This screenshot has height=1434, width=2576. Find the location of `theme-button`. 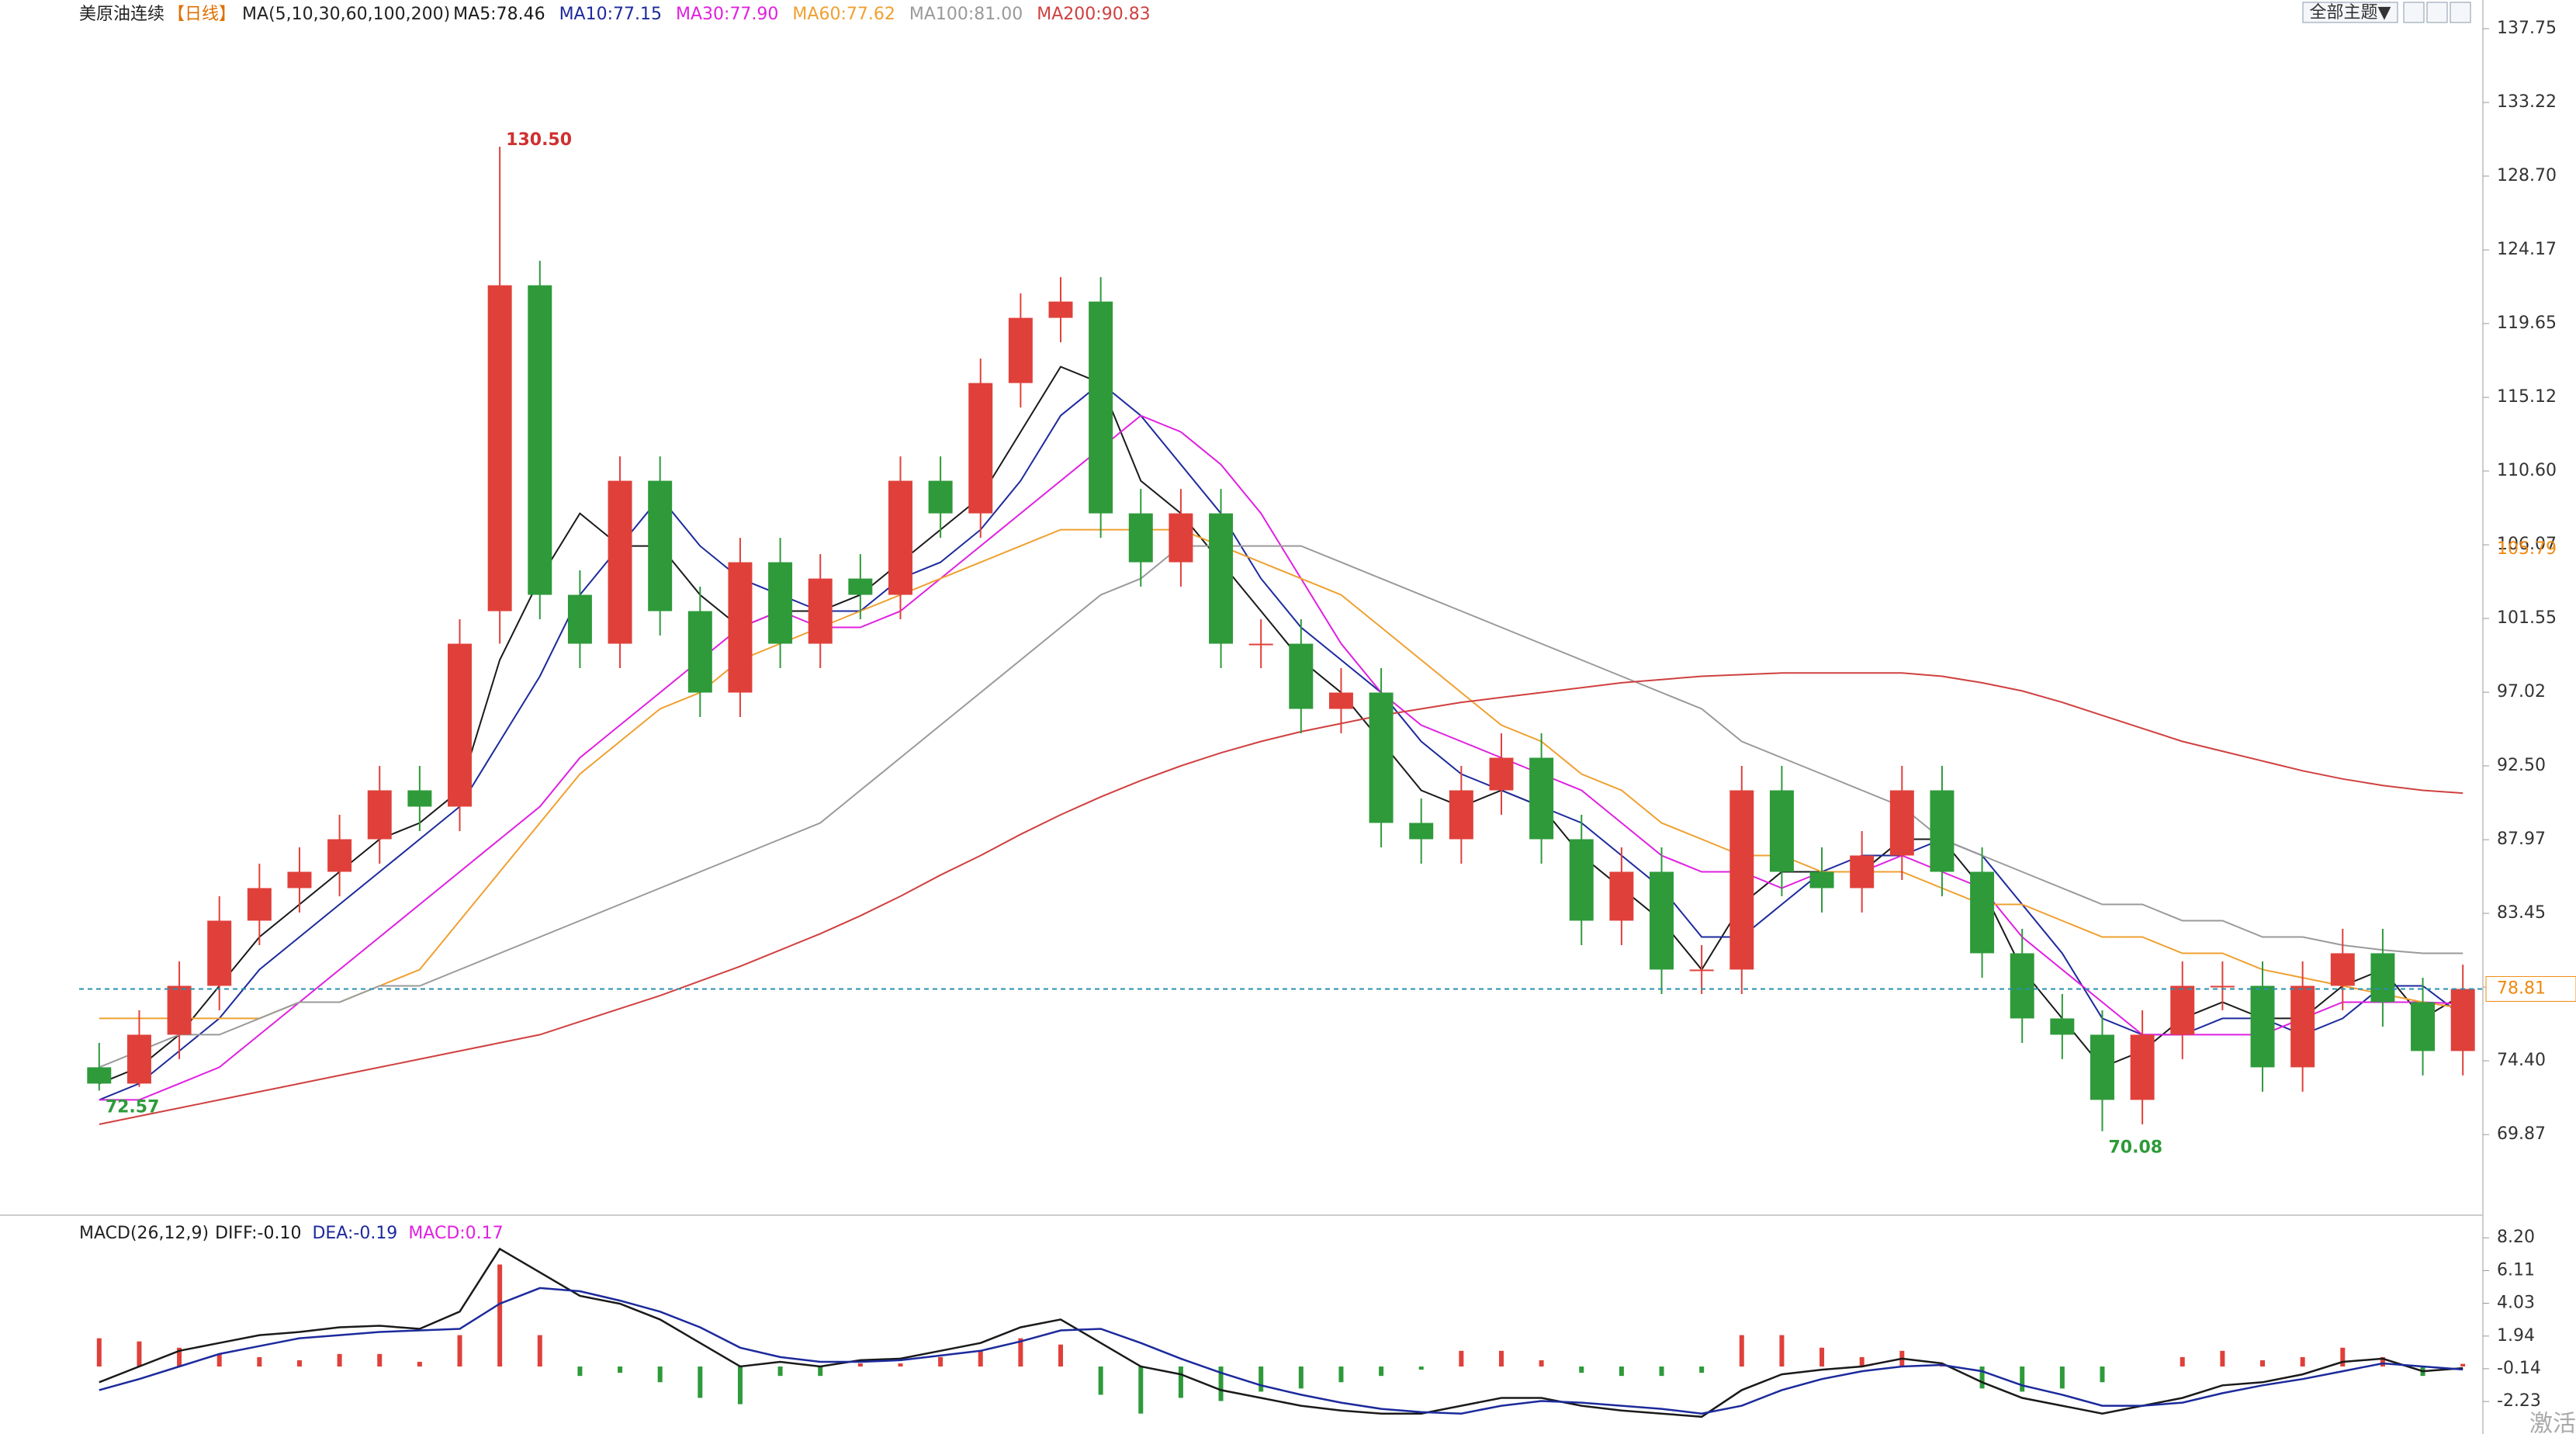

theme-button is located at coordinates (2350, 12).